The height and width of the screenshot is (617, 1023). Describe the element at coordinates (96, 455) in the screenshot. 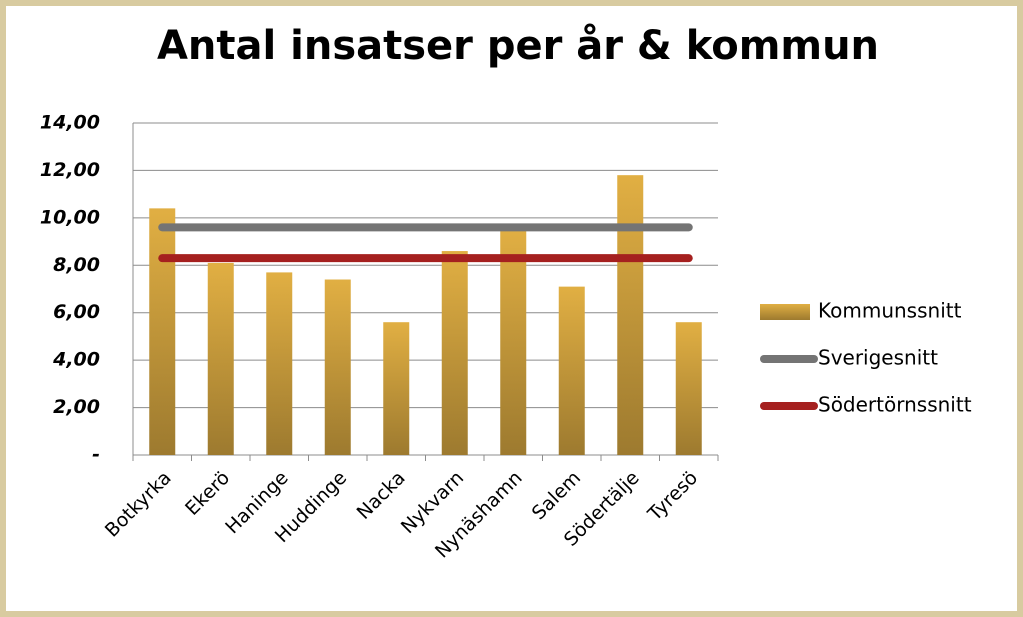

I see `y-tick-label: -` at that location.